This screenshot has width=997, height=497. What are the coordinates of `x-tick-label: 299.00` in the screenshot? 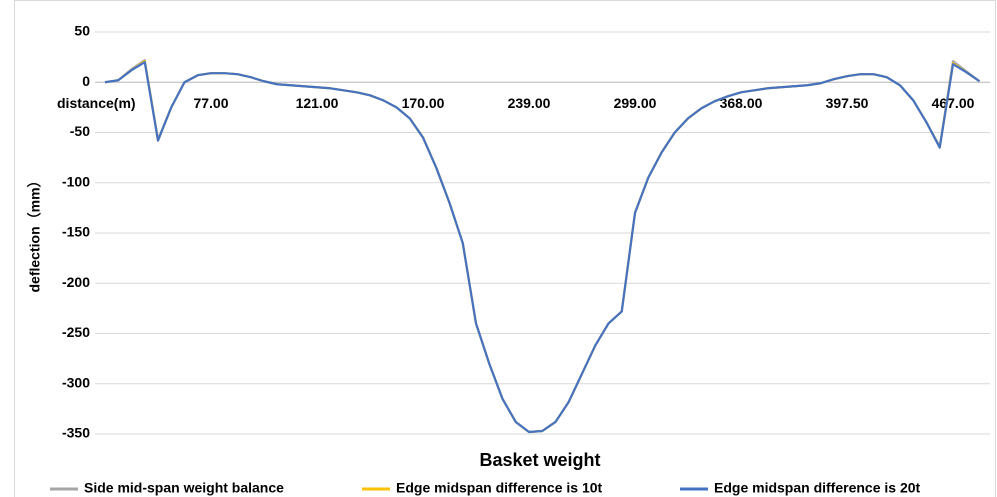 It's located at (635, 103).